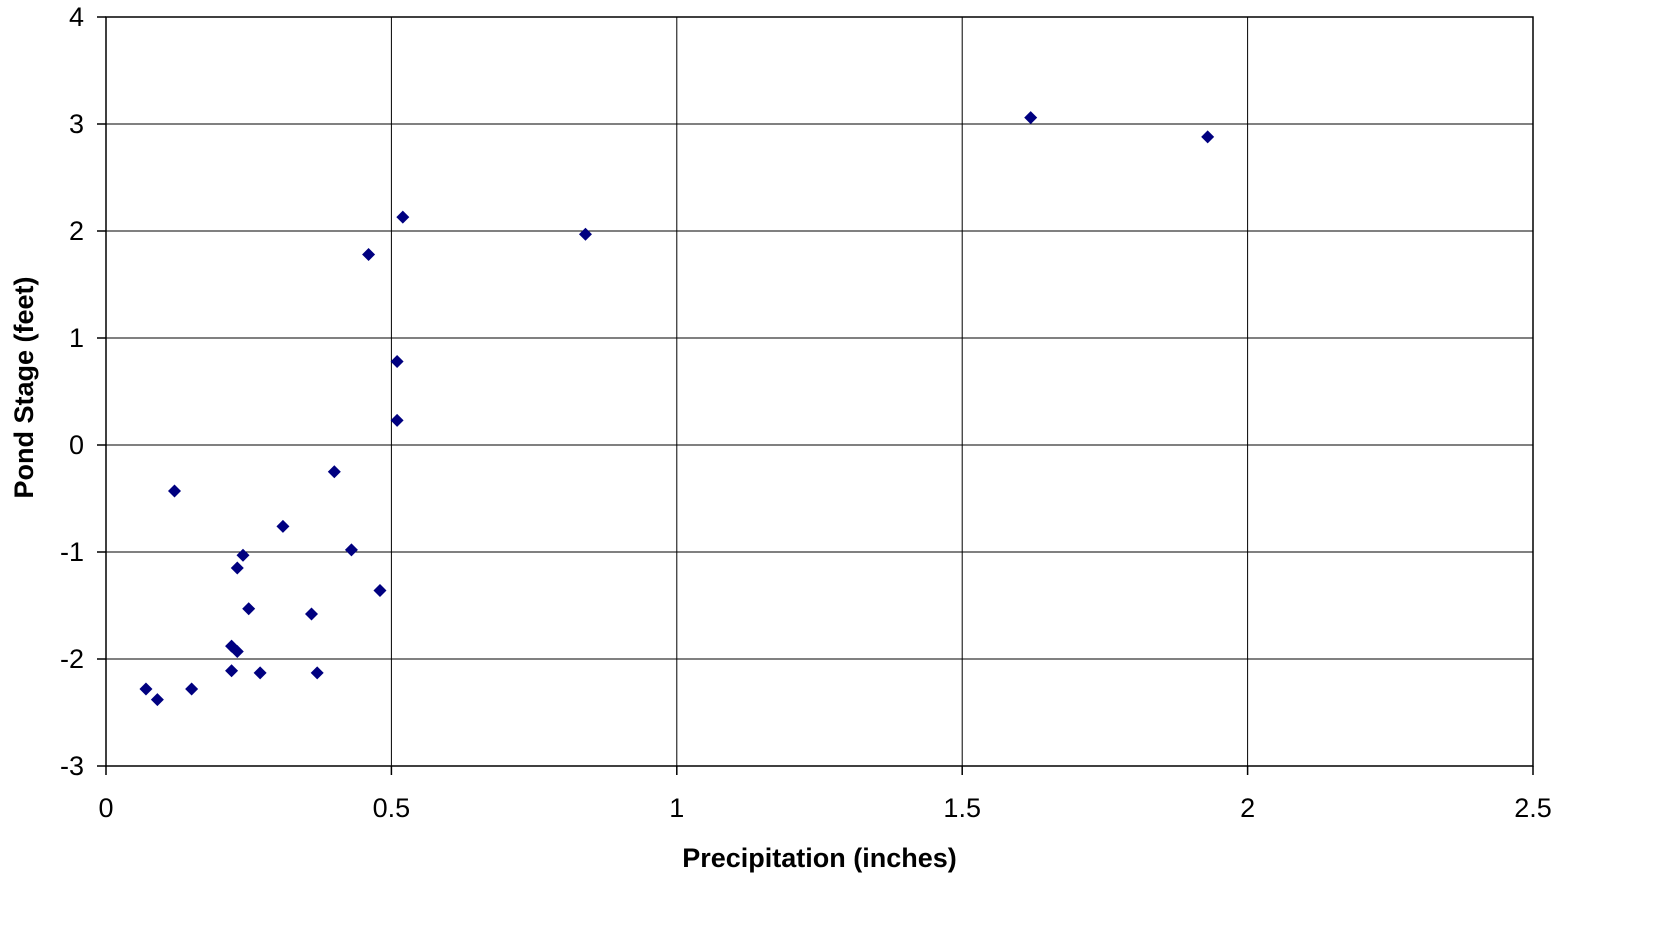 This screenshot has height=939, width=1677. What do you see at coordinates (76, 17) in the screenshot?
I see `y-tick-label: 4` at bounding box center [76, 17].